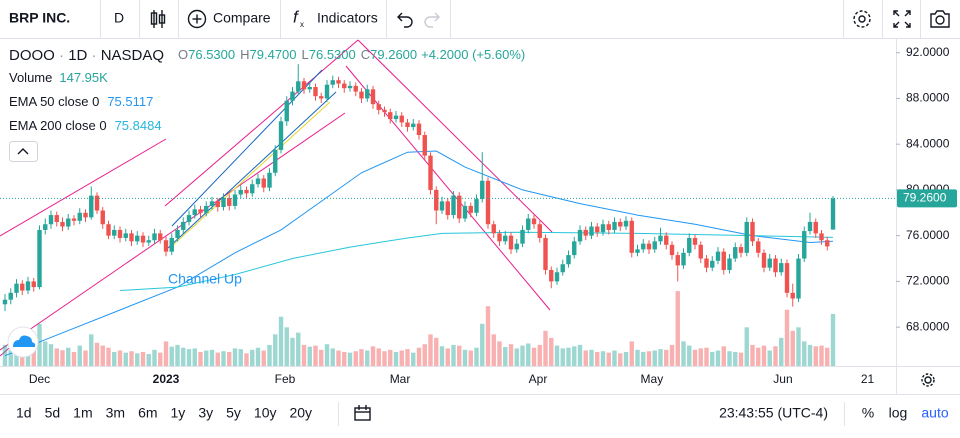  Describe the element at coordinates (432, 20) in the screenshot. I see `redo-button` at that location.